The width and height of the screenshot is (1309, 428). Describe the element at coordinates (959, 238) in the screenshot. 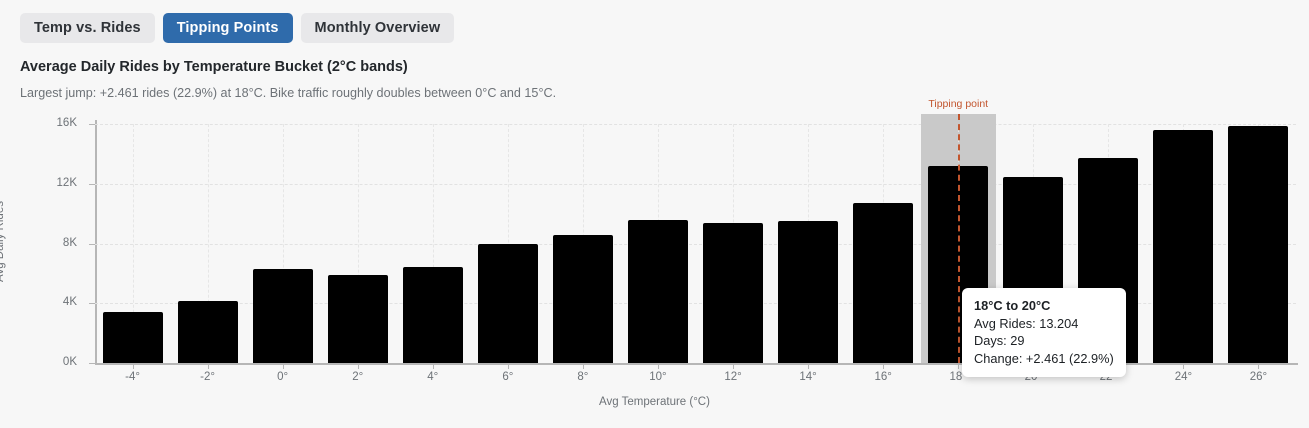

I see `tipping-point-line` at that location.